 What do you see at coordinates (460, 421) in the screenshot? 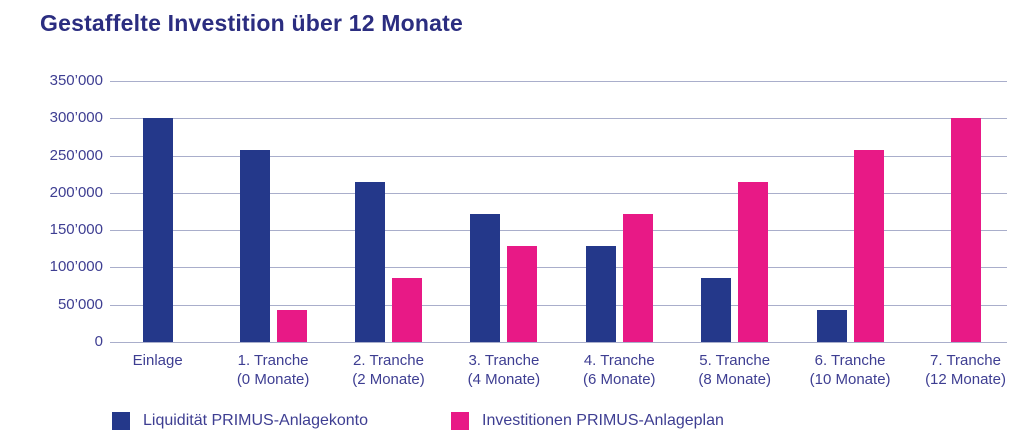
I see `legend-swatch-pink-icon` at bounding box center [460, 421].